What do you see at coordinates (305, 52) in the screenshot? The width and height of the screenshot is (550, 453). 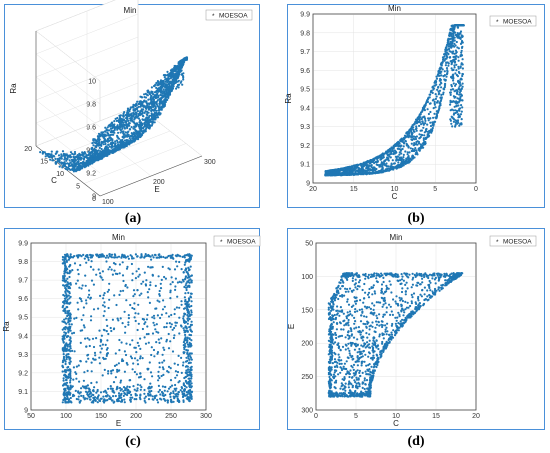 I see `panel-b-ytick-label: 9.7` at bounding box center [305, 52].